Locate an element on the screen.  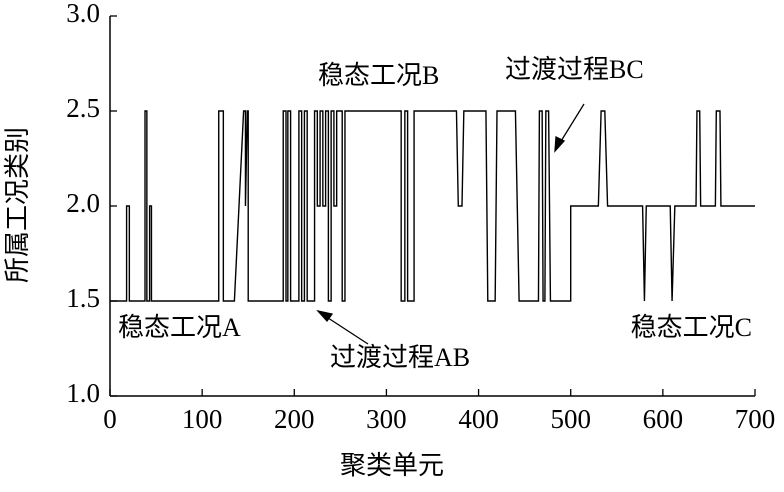
y-tick-label: 2.5 is located at coordinates (83, 108).